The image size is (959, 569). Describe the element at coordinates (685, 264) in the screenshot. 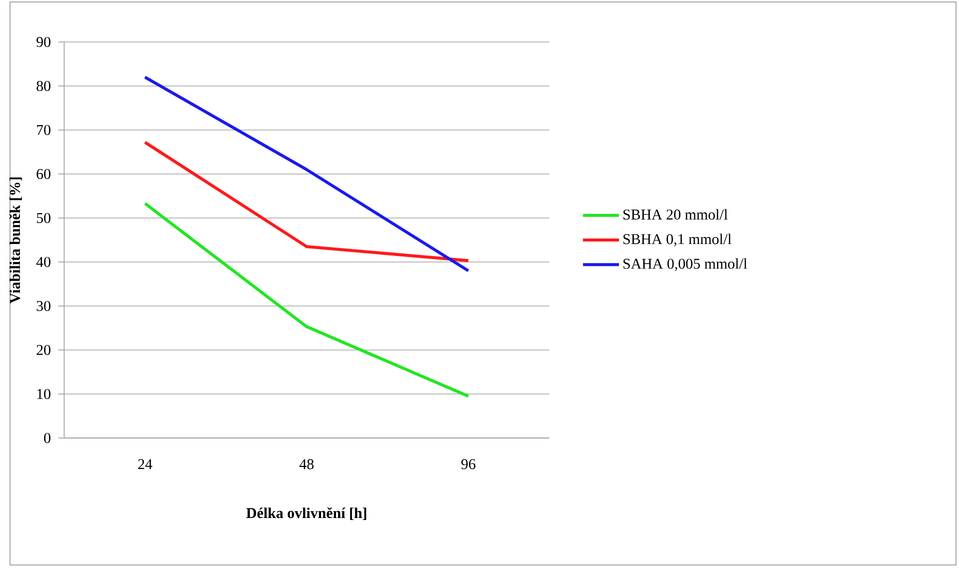

I see `legend-label: SAHA 0,005 mmol/l` at that location.